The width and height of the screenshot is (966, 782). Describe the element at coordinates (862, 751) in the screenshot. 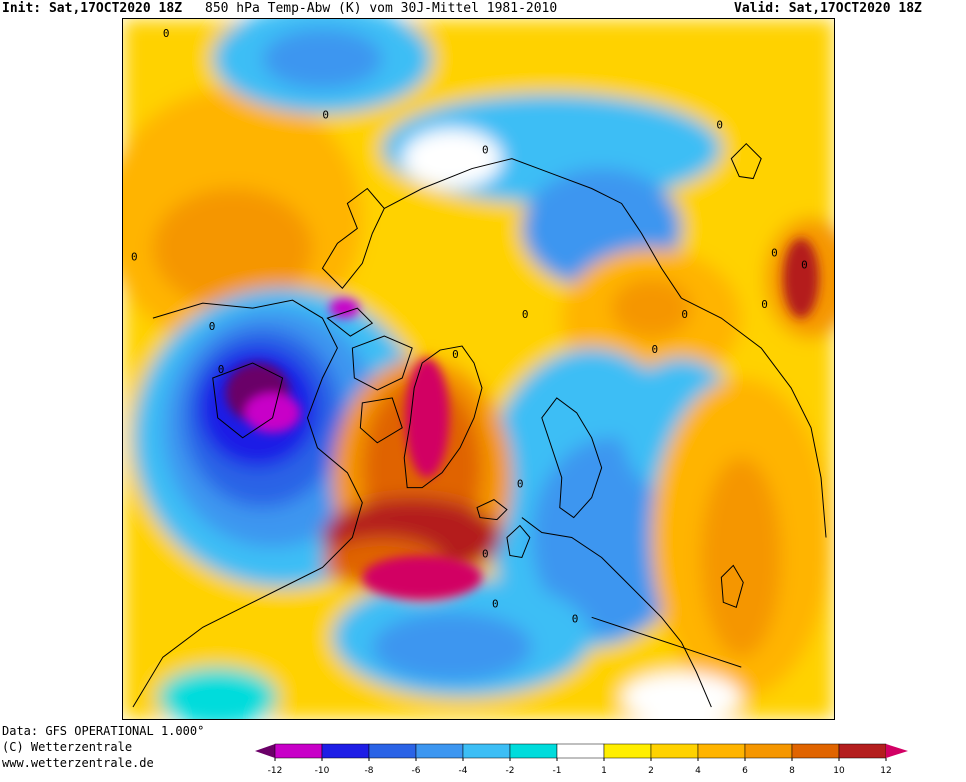

I see `legend-swatch-p10_p12` at that location.